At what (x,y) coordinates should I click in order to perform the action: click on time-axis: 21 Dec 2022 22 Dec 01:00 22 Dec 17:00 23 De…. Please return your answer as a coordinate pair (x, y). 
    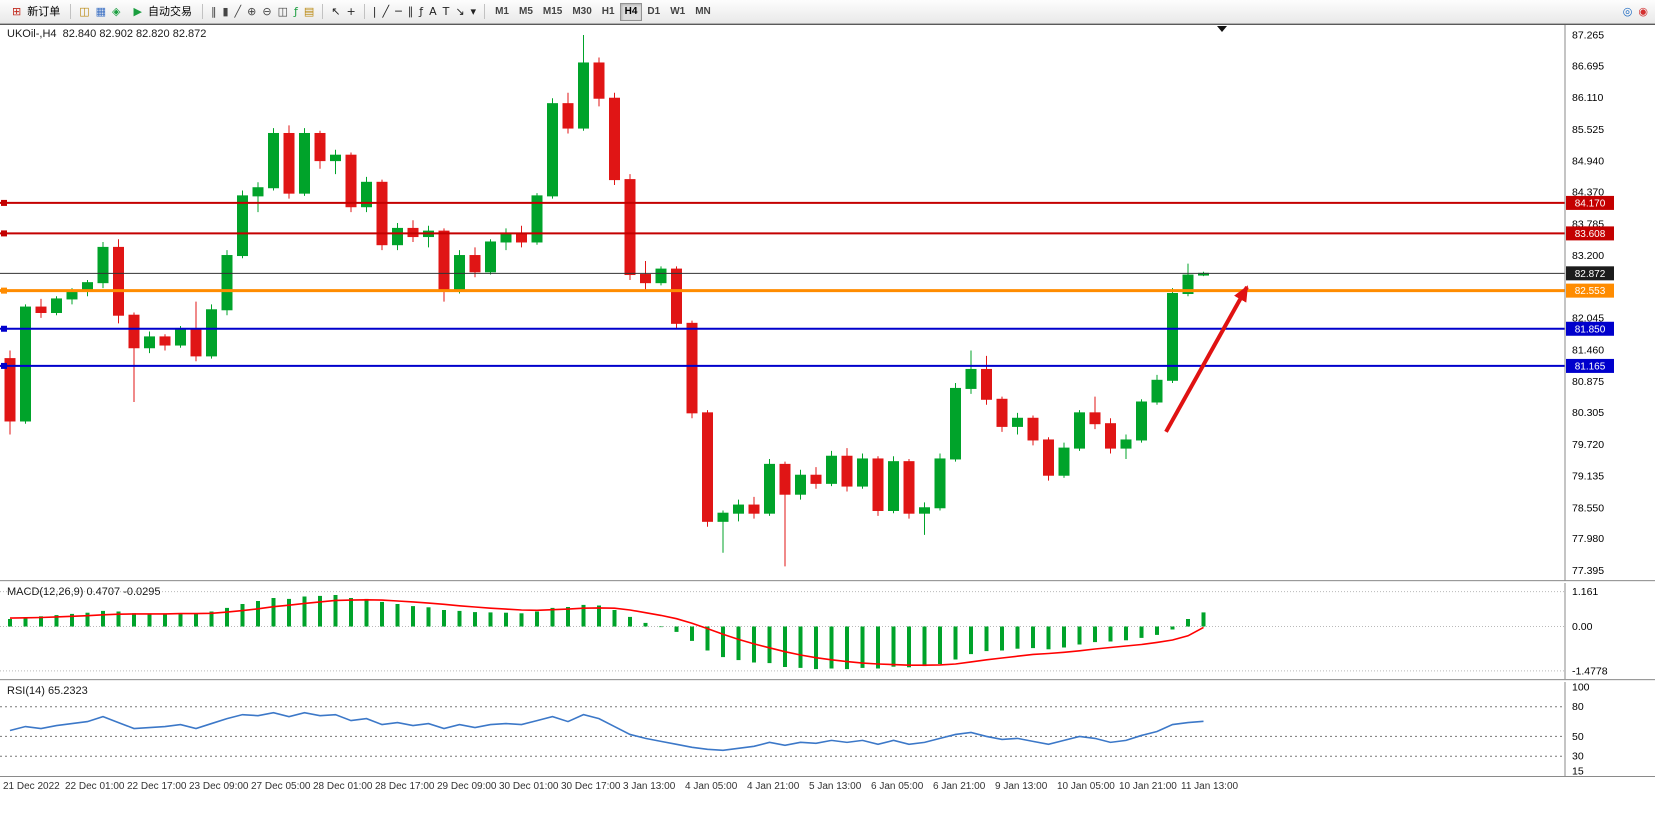
    Looking at the image, I should click on (827, 797).